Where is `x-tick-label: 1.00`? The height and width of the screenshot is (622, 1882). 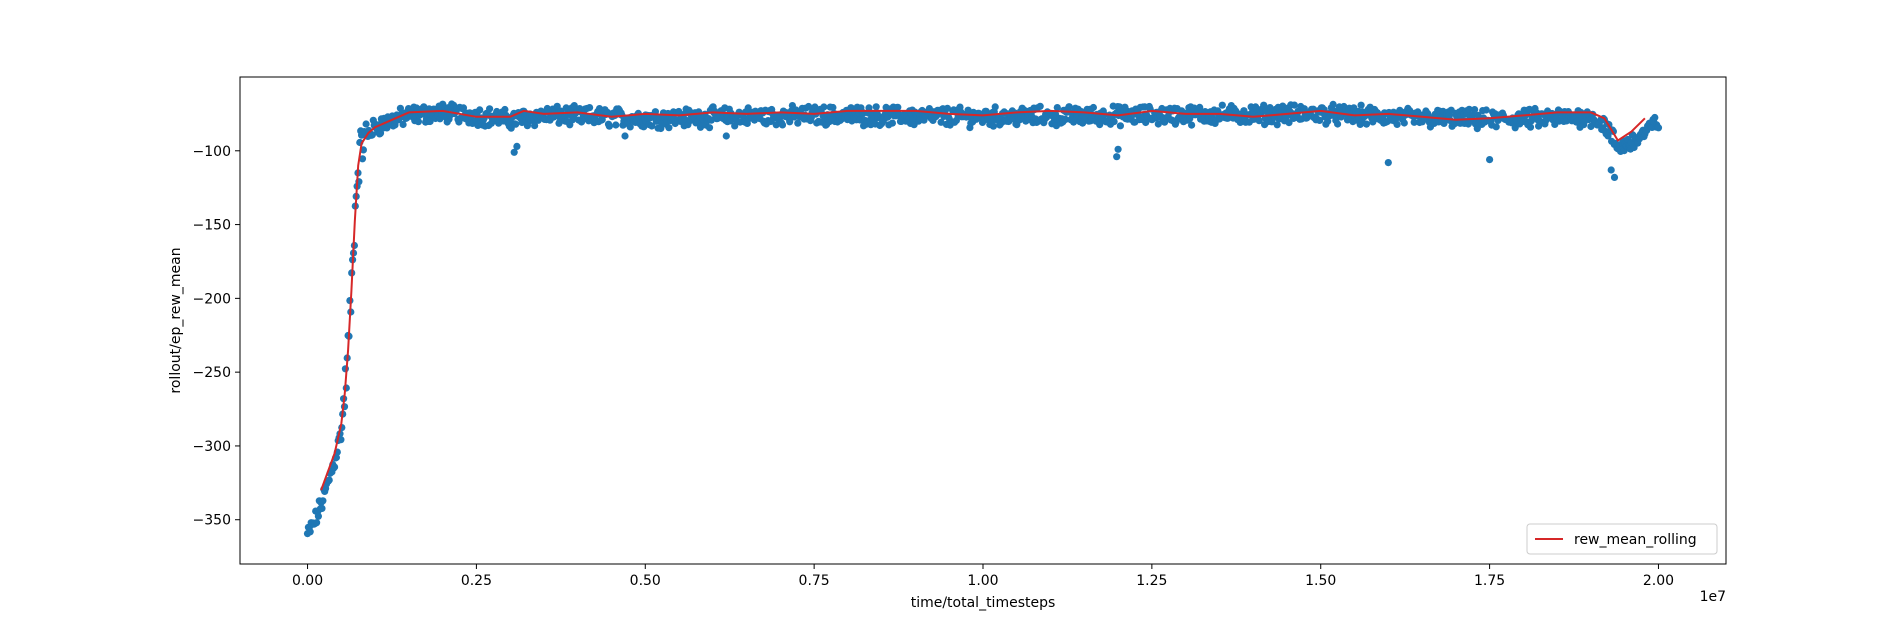
x-tick-label: 1.00 is located at coordinates (982, 581).